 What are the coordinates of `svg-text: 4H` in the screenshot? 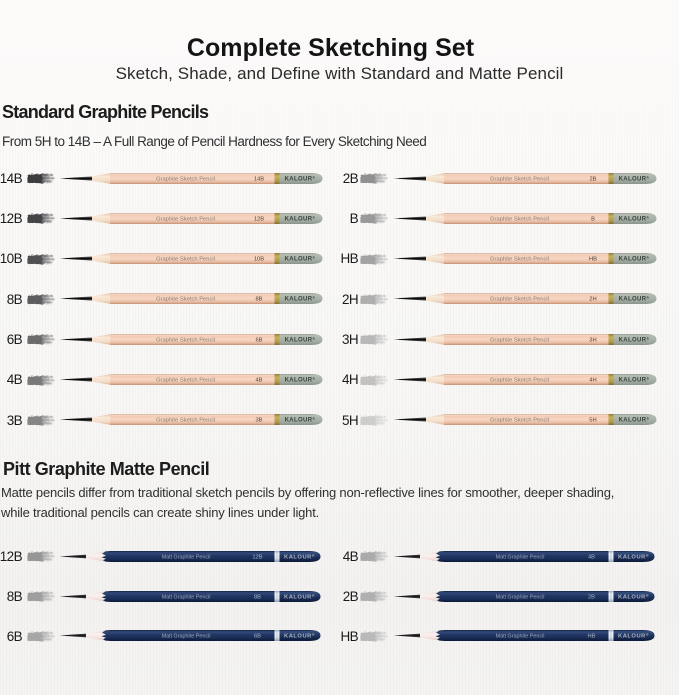 It's located at (592, 381).